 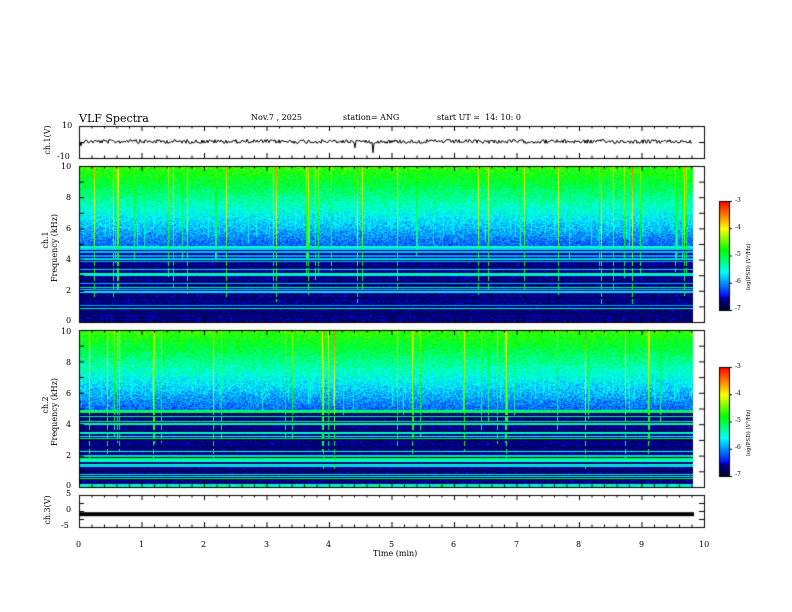 What do you see at coordinates (738, 227) in the screenshot?
I see `cb1-tick-4: -4` at bounding box center [738, 227].